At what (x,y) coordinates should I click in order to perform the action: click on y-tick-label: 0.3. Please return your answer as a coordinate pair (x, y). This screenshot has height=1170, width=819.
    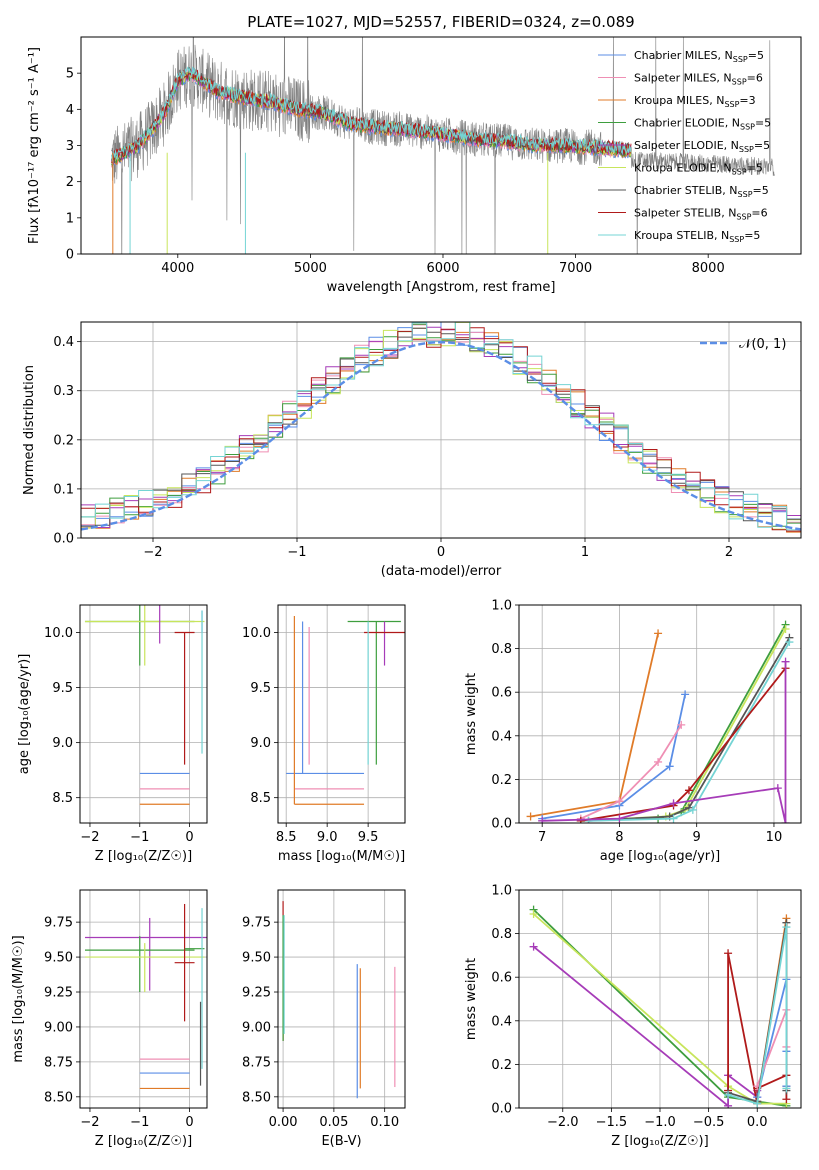
    Looking at the image, I should click on (63, 391).